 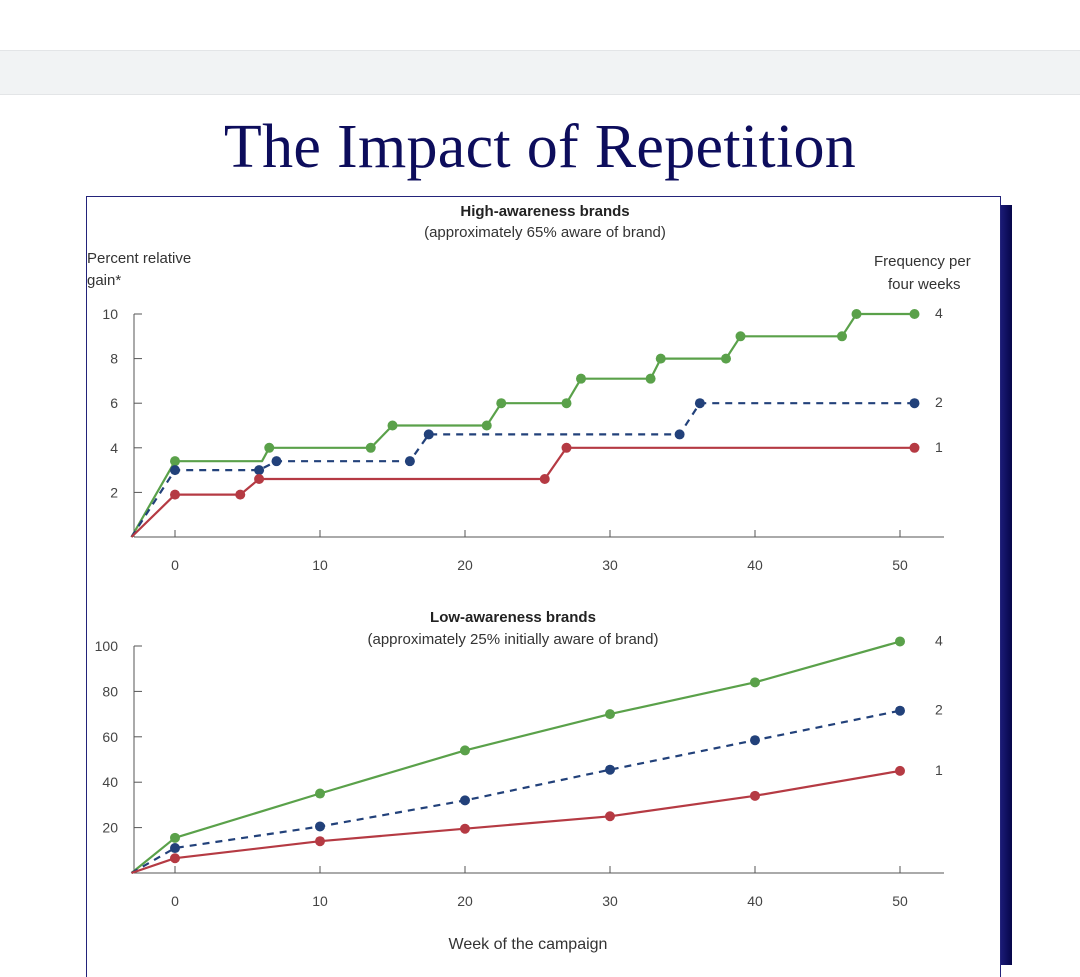 I want to click on bottom-chart-x-tick-label: 10, so click(x=320, y=901).